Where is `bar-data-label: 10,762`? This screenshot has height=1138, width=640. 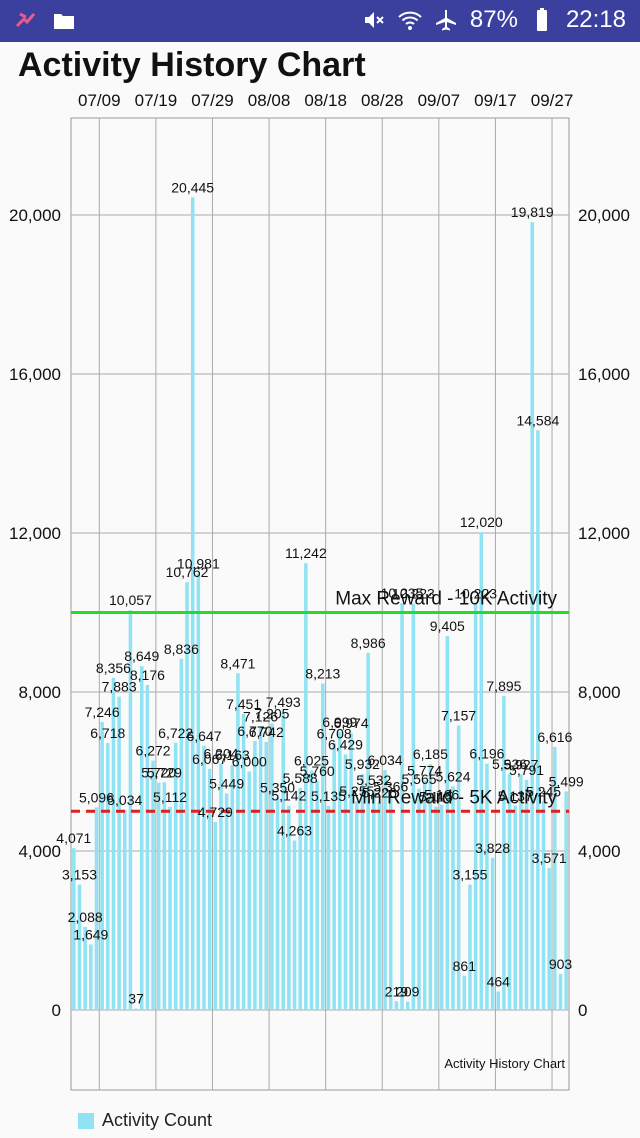 bar-data-label: 10,762 is located at coordinates (187, 572).